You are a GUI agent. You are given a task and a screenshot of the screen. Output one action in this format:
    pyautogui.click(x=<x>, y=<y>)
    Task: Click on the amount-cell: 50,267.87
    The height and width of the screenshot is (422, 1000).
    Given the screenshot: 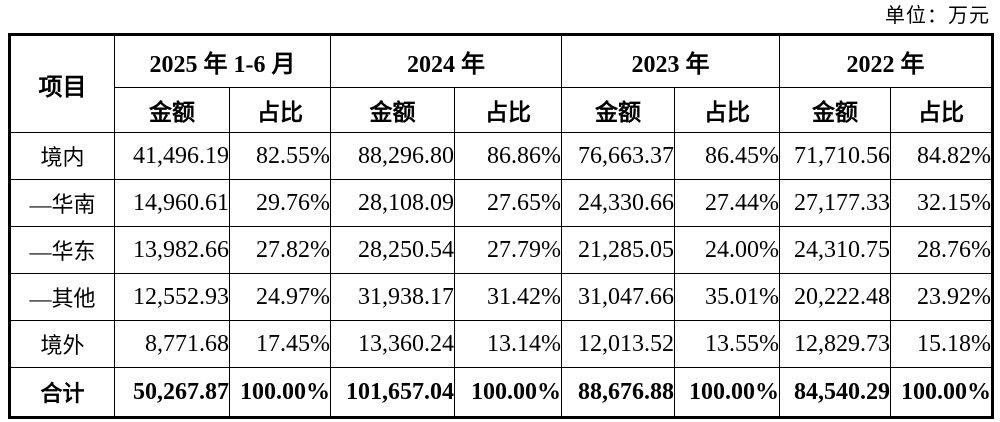 What is the action you would take?
    pyautogui.click(x=172, y=392)
    